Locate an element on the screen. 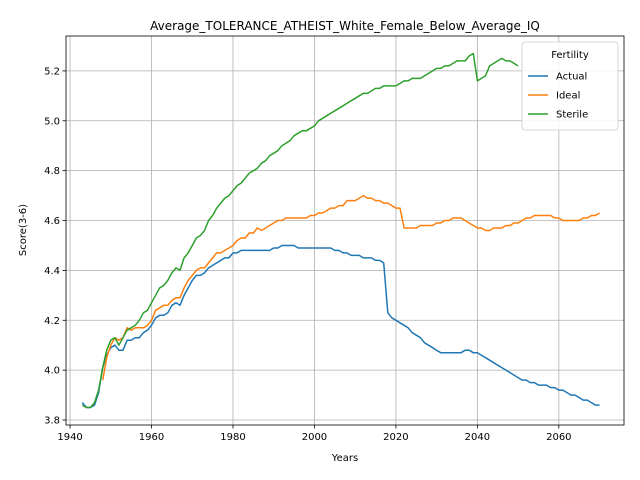 The image size is (640, 480). y-tick-label: 4.4 is located at coordinates (52, 271).